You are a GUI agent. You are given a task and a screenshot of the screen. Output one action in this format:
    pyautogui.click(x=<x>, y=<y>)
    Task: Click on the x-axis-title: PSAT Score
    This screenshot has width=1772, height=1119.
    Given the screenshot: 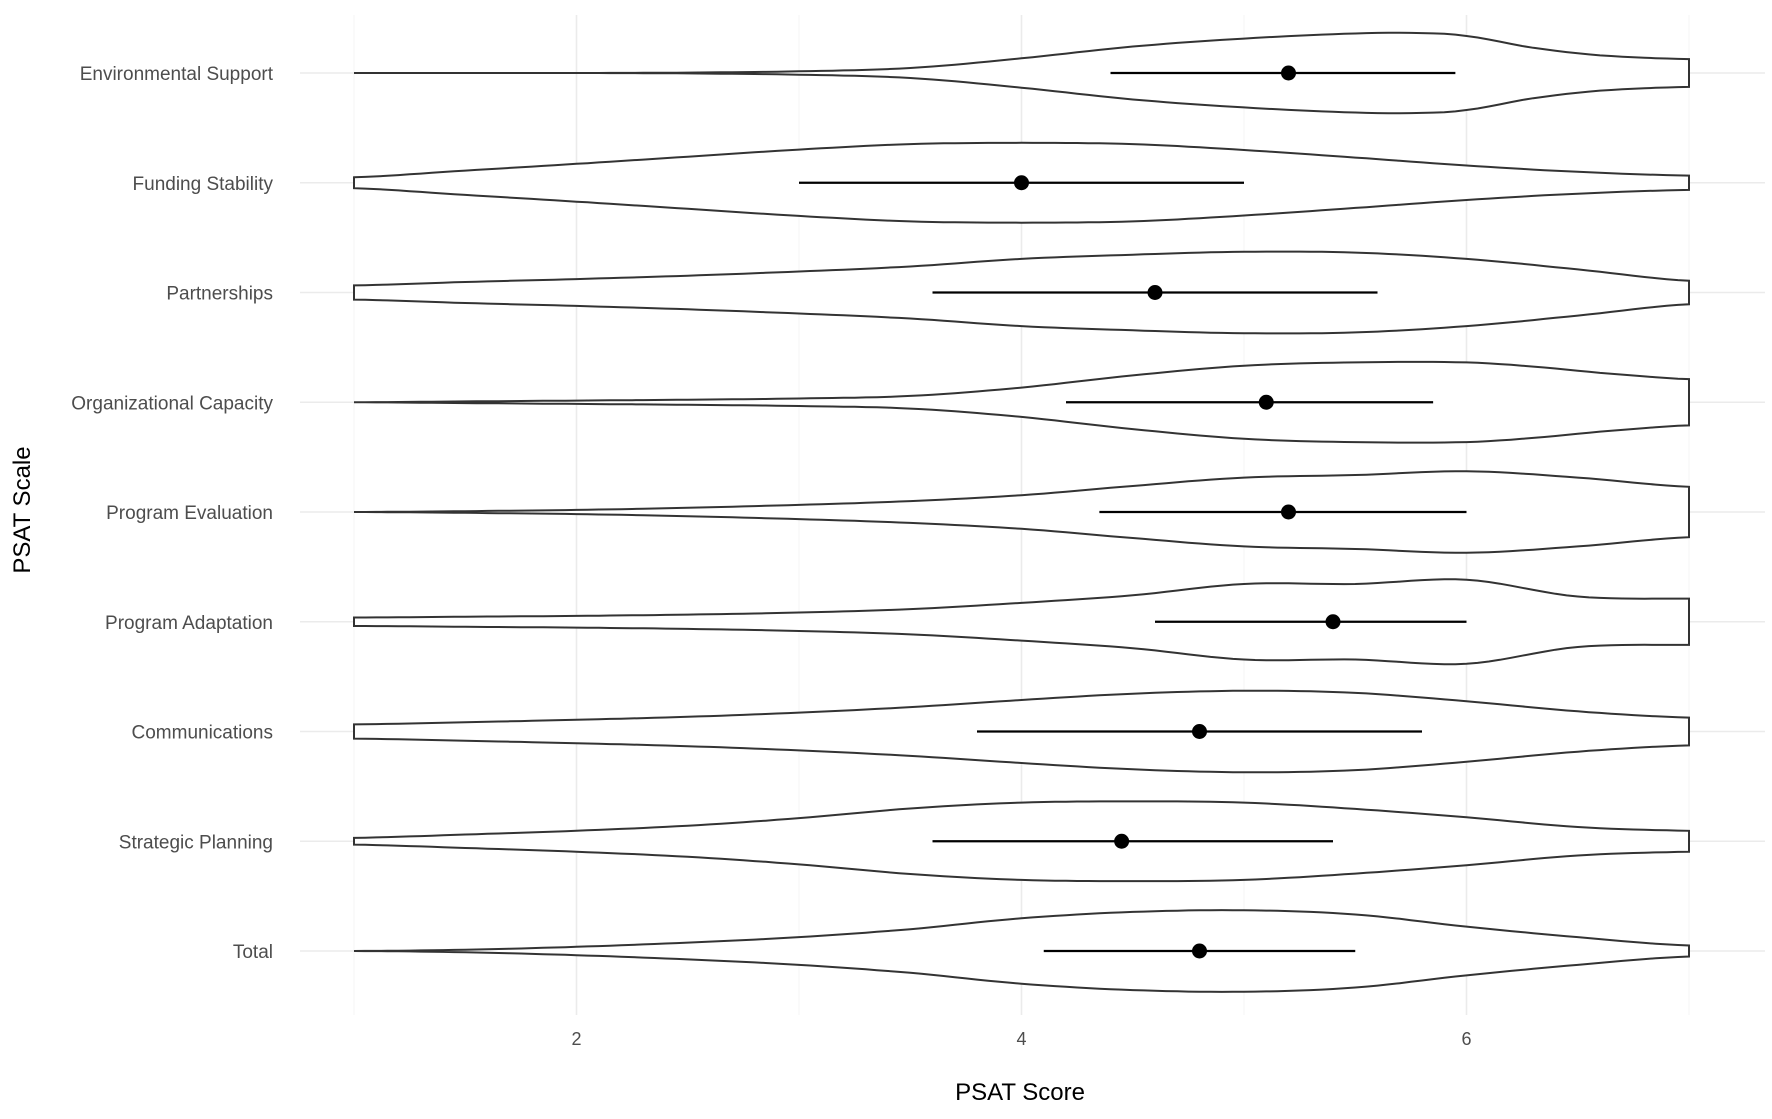 What is the action you would take?
    pyautogui.click(x=1020, y=1092)
    